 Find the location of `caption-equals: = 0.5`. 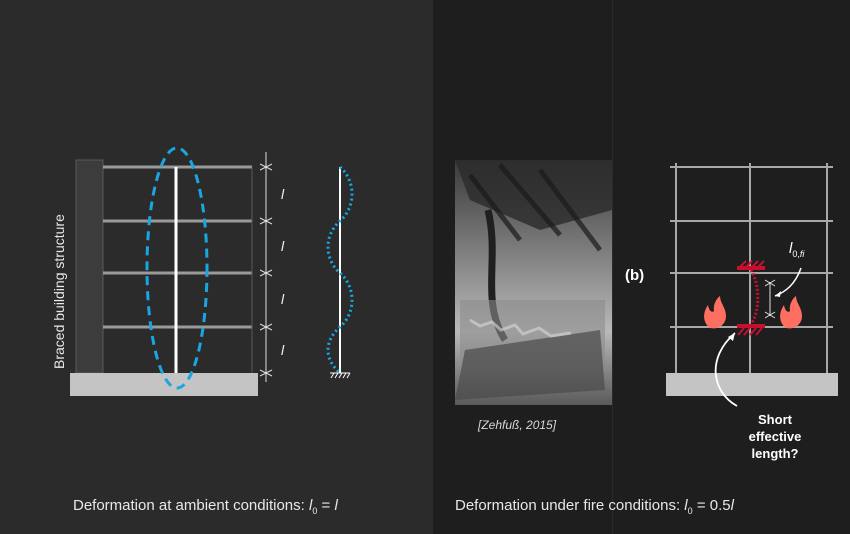

caption-equals: = 0.5 is located at coordinates (711, 505).